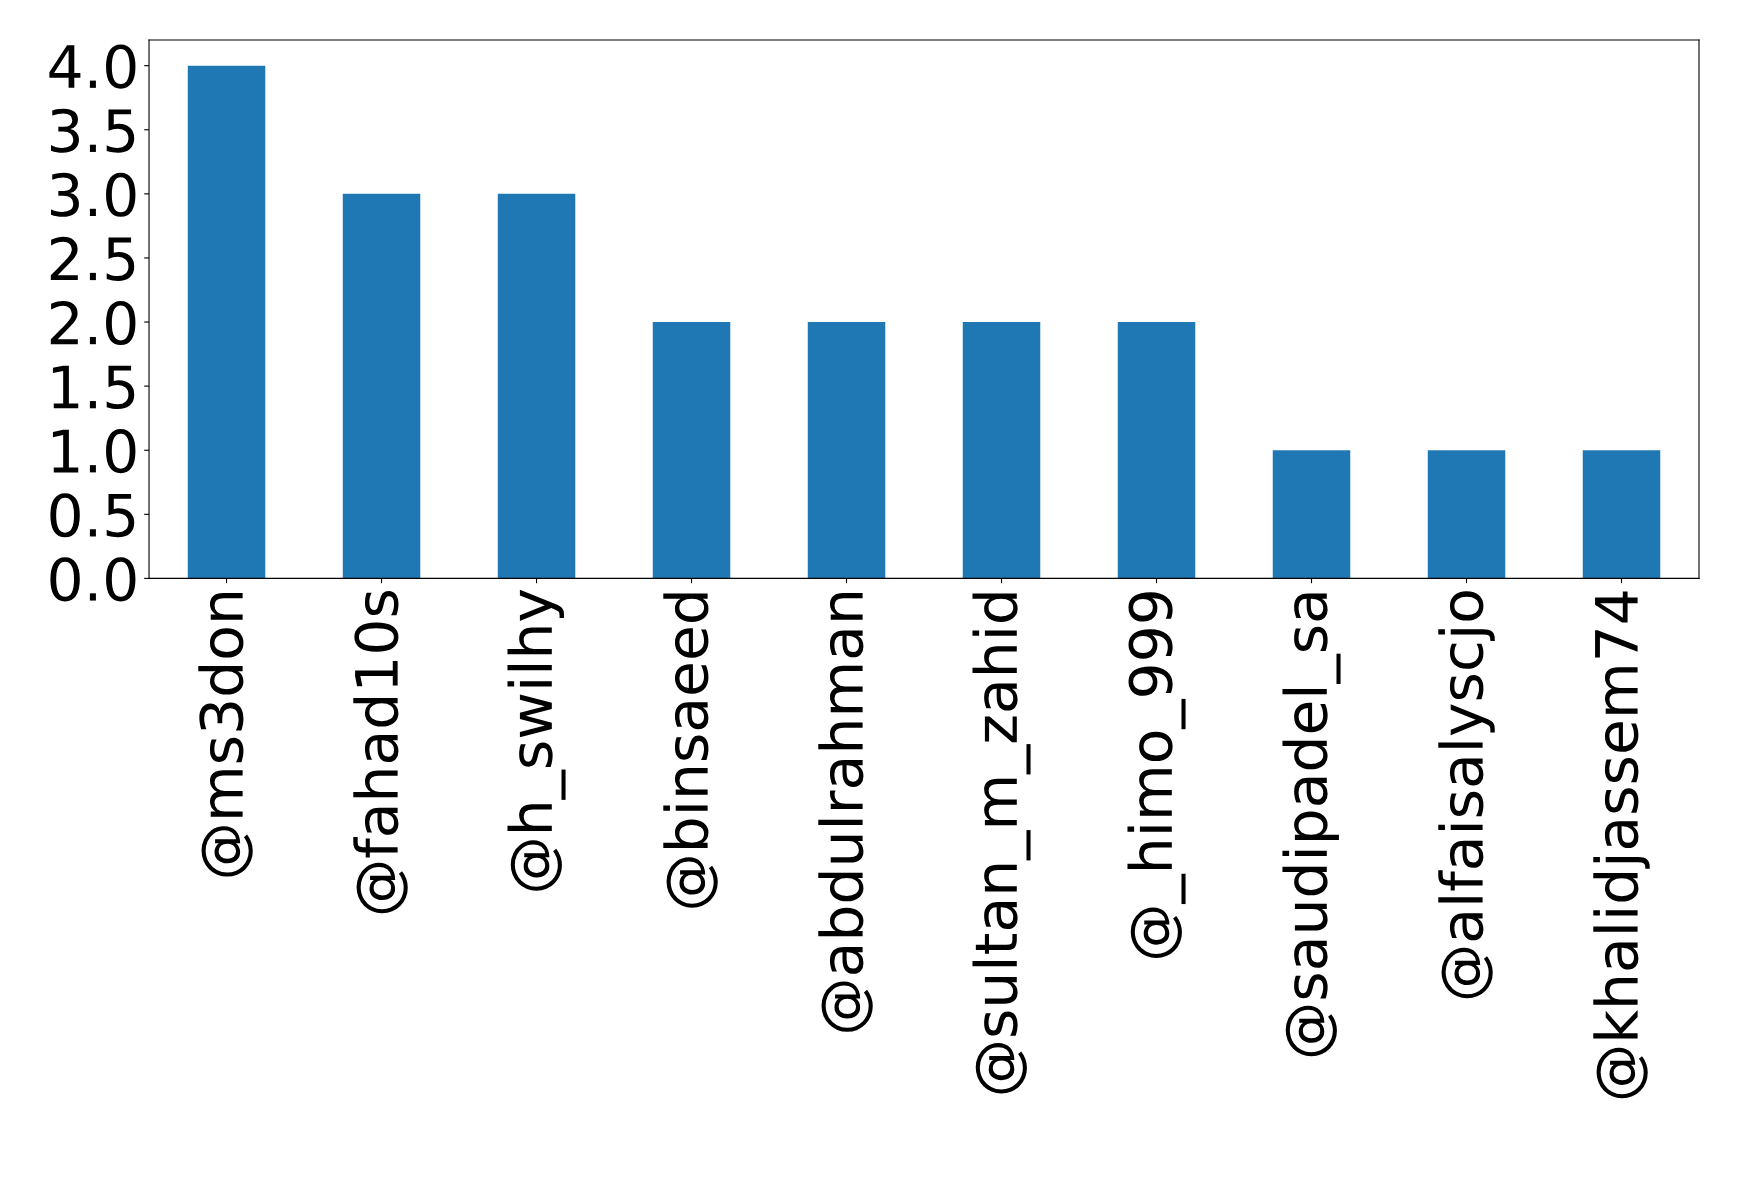 The image size is (1739, 1178). Describe the element at coordinates (92, 258) in the screenshot. I see `y-tick-label: 2.5` at that location.